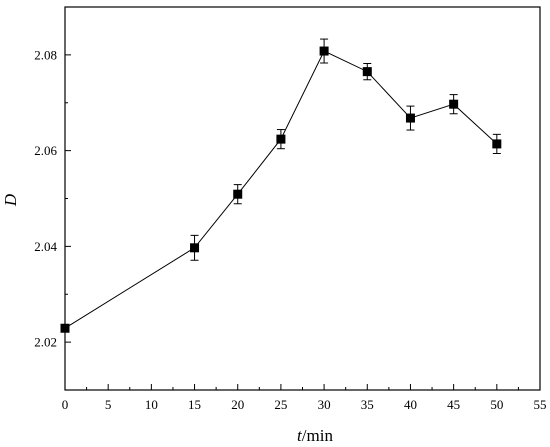 The image size is (550, 447). I want to click on x-axis-label-unit: /min, so click(318, 435).